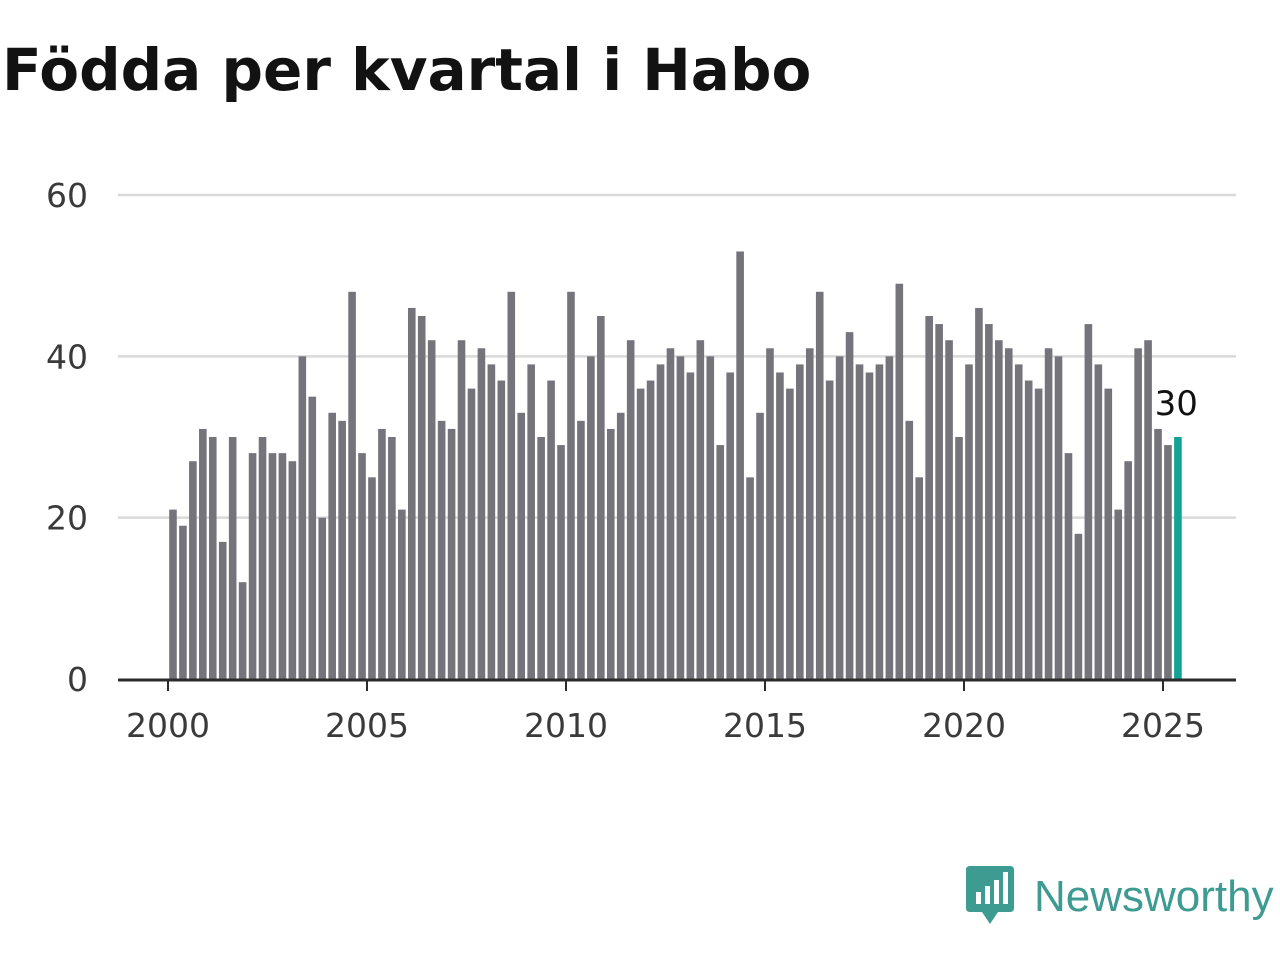  What do you see at coordinates (367, 725) in the screenshot?
I see `x-tick-label: 2005` at bounding box center [367, 725].